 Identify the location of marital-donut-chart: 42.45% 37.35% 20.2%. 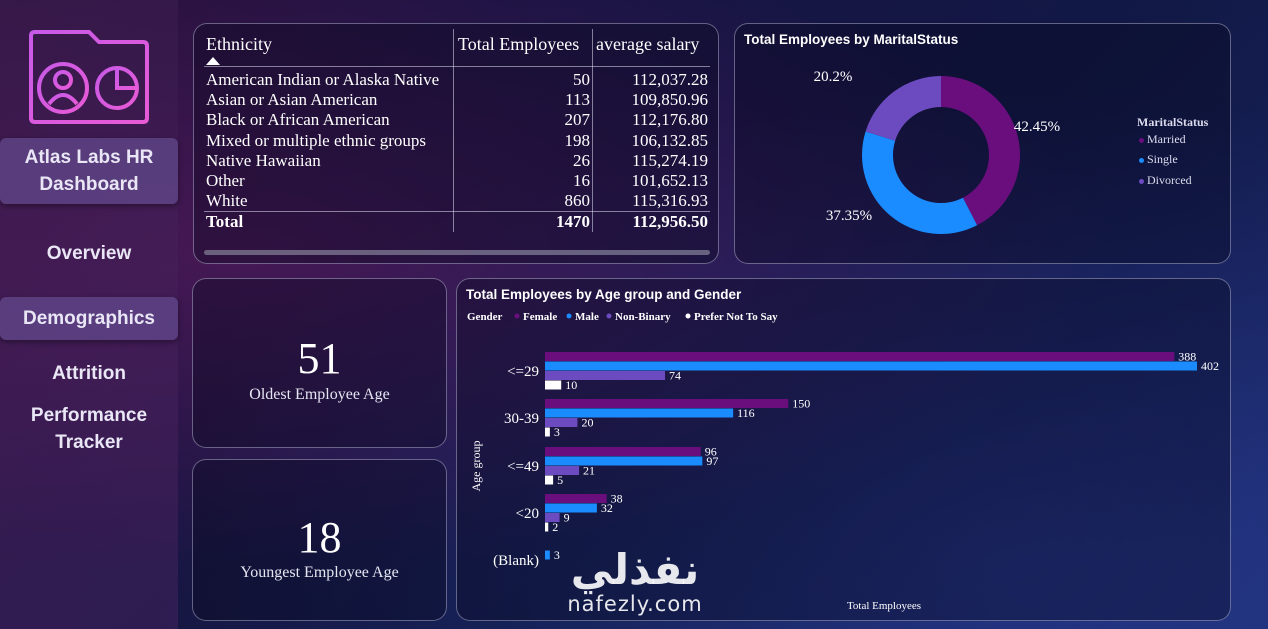
(937, 151).